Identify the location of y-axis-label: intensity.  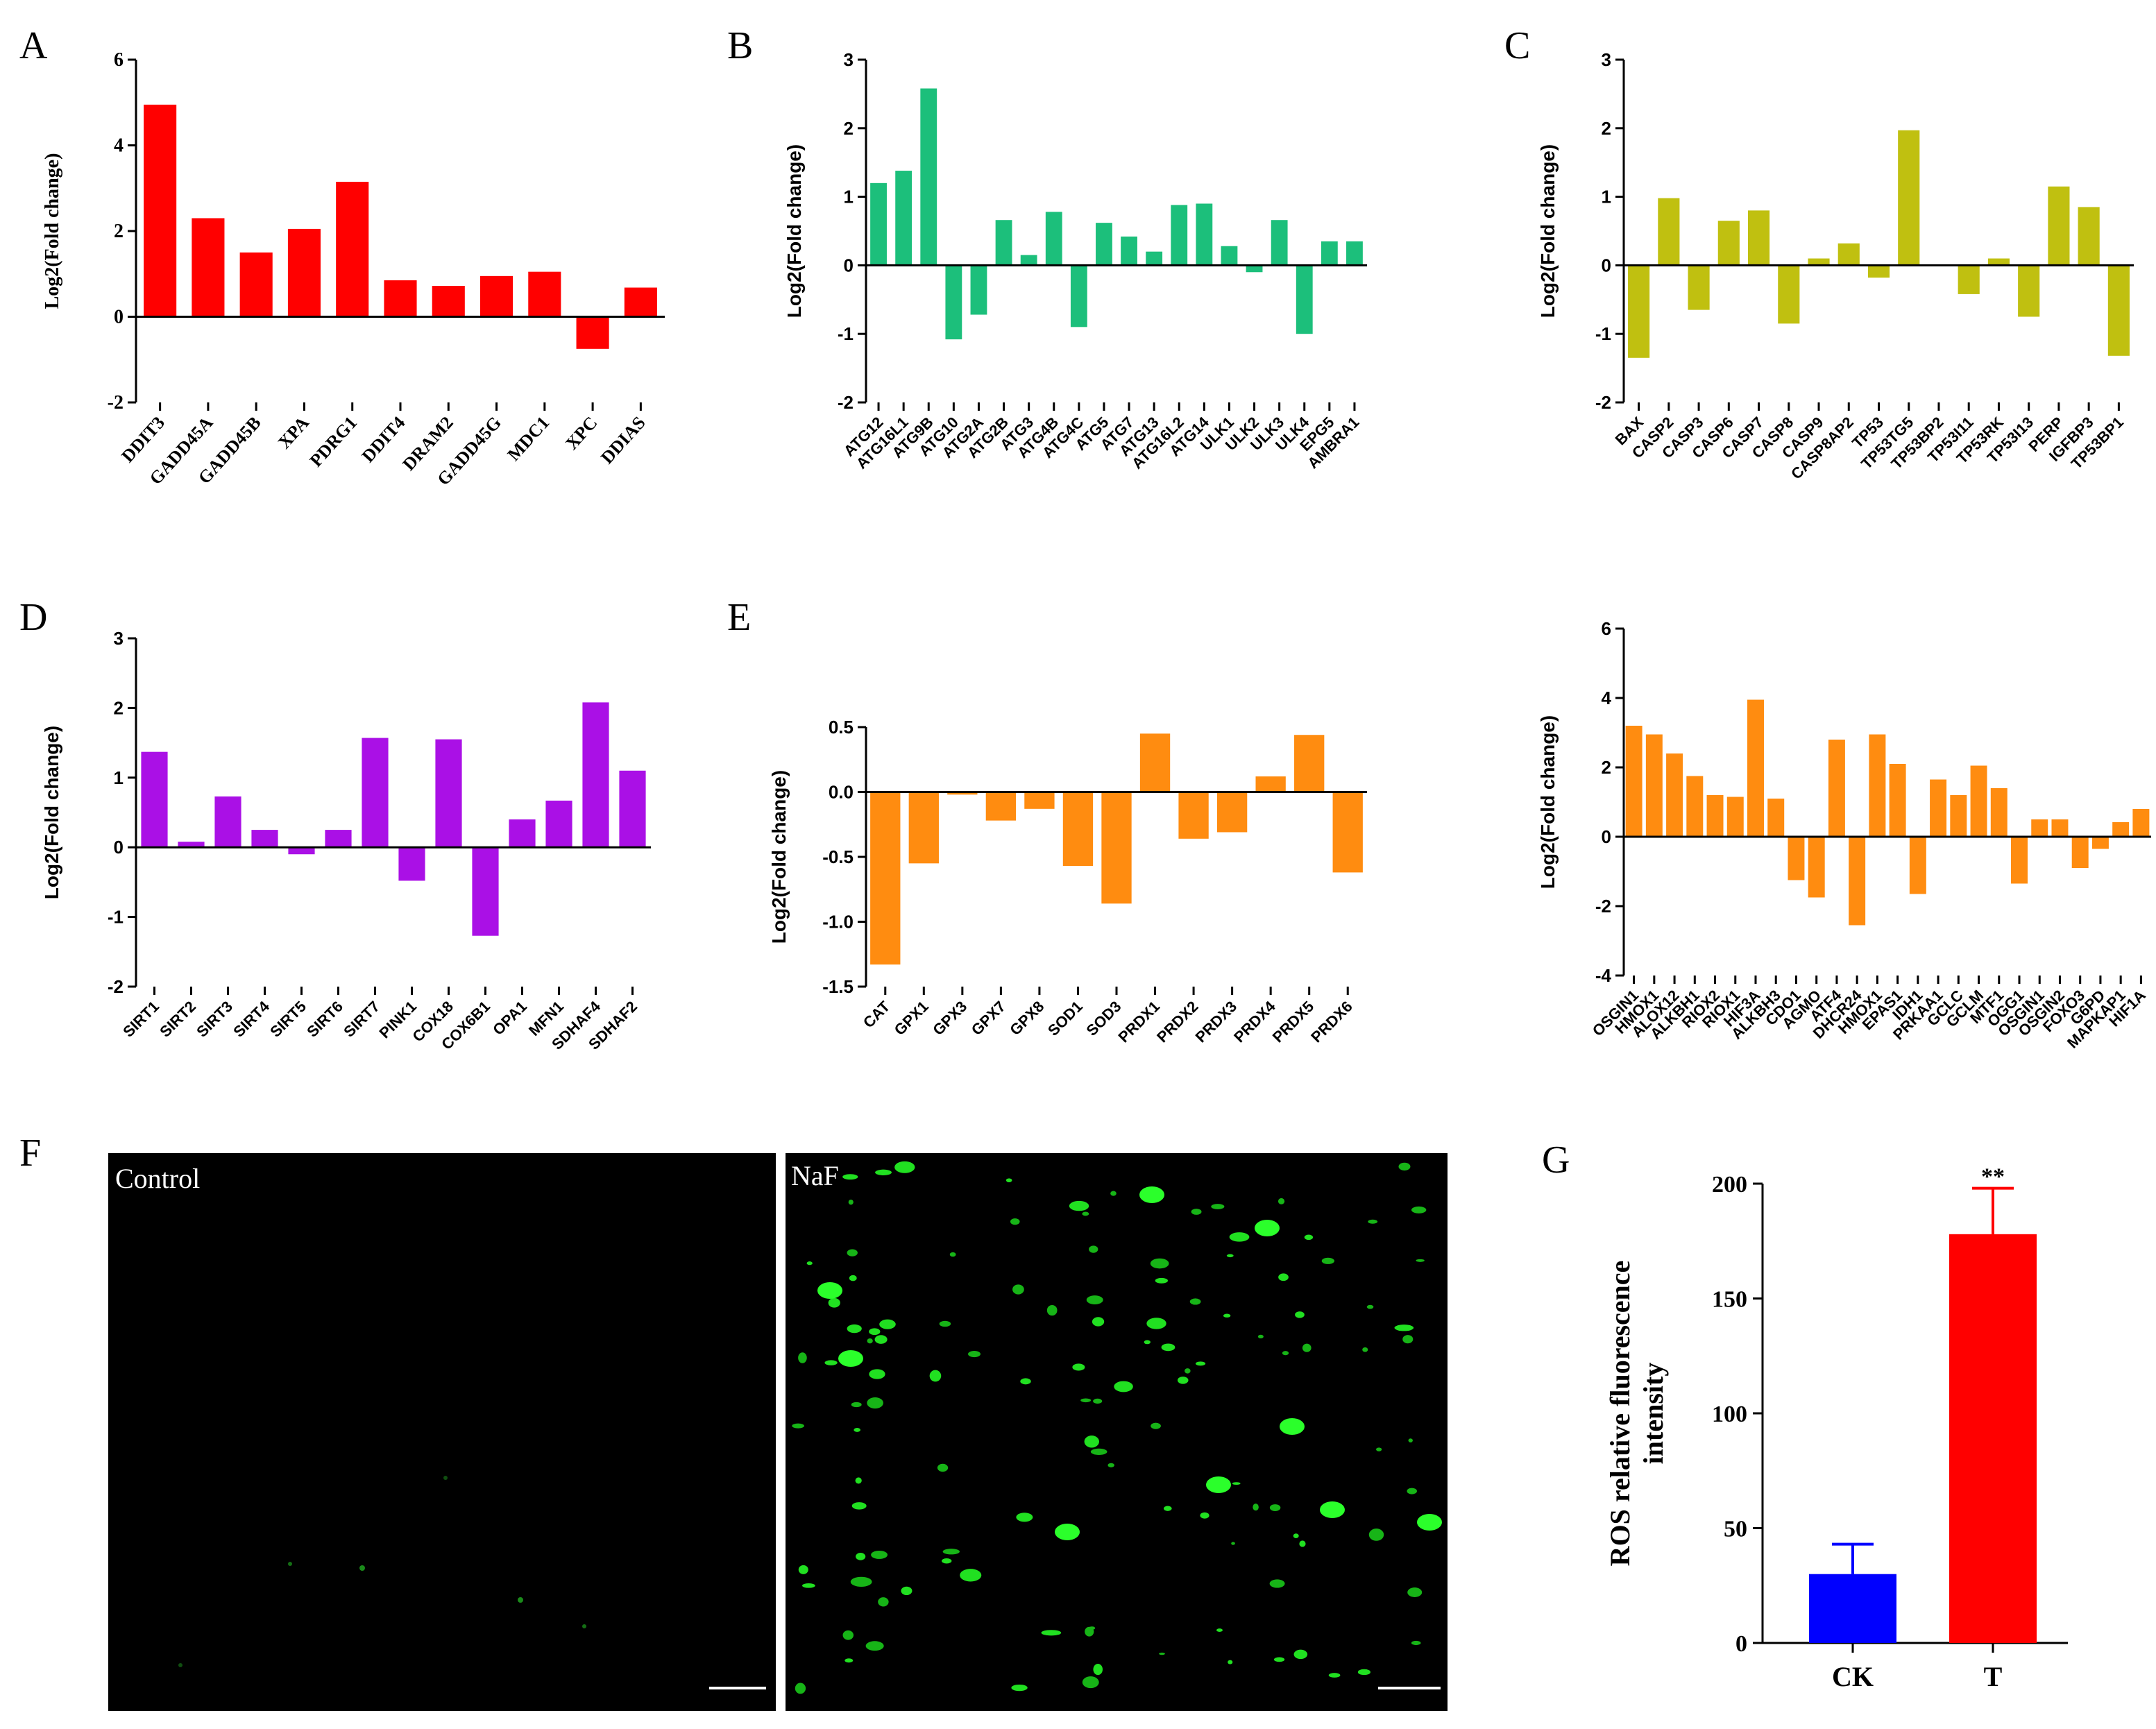
(1653, 1414).